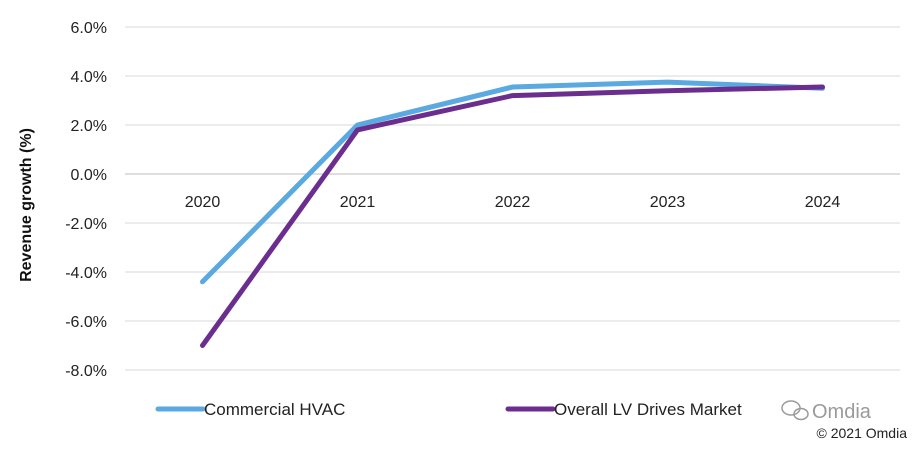 The image size is (912, 449). I want to click on legend: Commercial HVAC Overall LV Drives Market, so click(448, 409).